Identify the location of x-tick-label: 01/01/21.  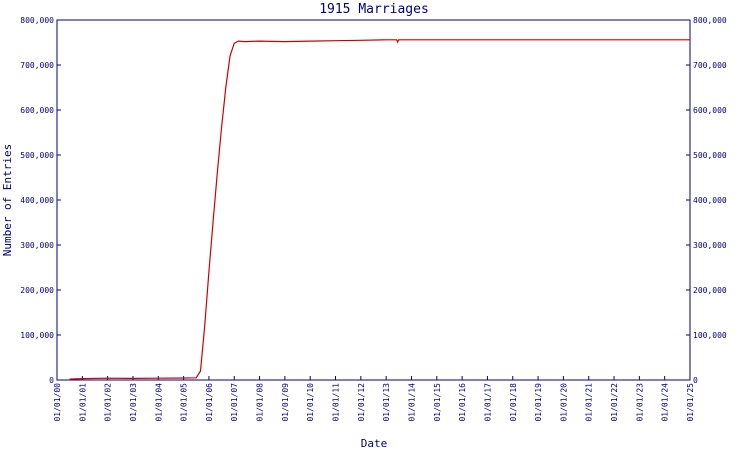
(589, 402).